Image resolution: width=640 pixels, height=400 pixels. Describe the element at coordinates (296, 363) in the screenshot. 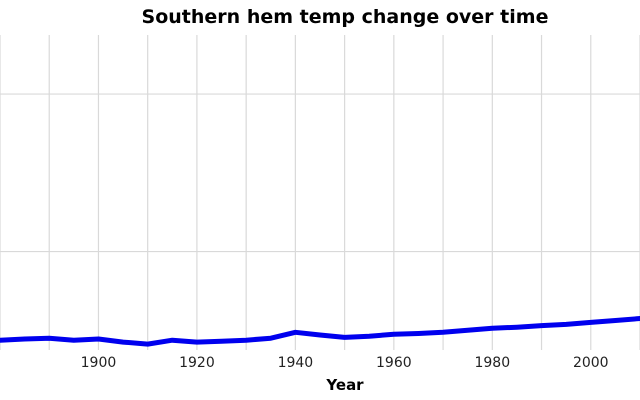

I see `x-tick-label: 1940` at that location.